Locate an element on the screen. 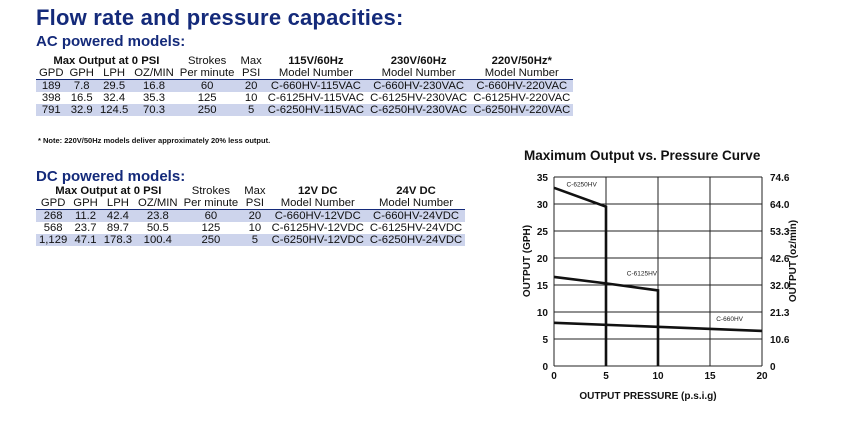  dc-section-heading: DC powered models: is located at coordinates (111, 176).